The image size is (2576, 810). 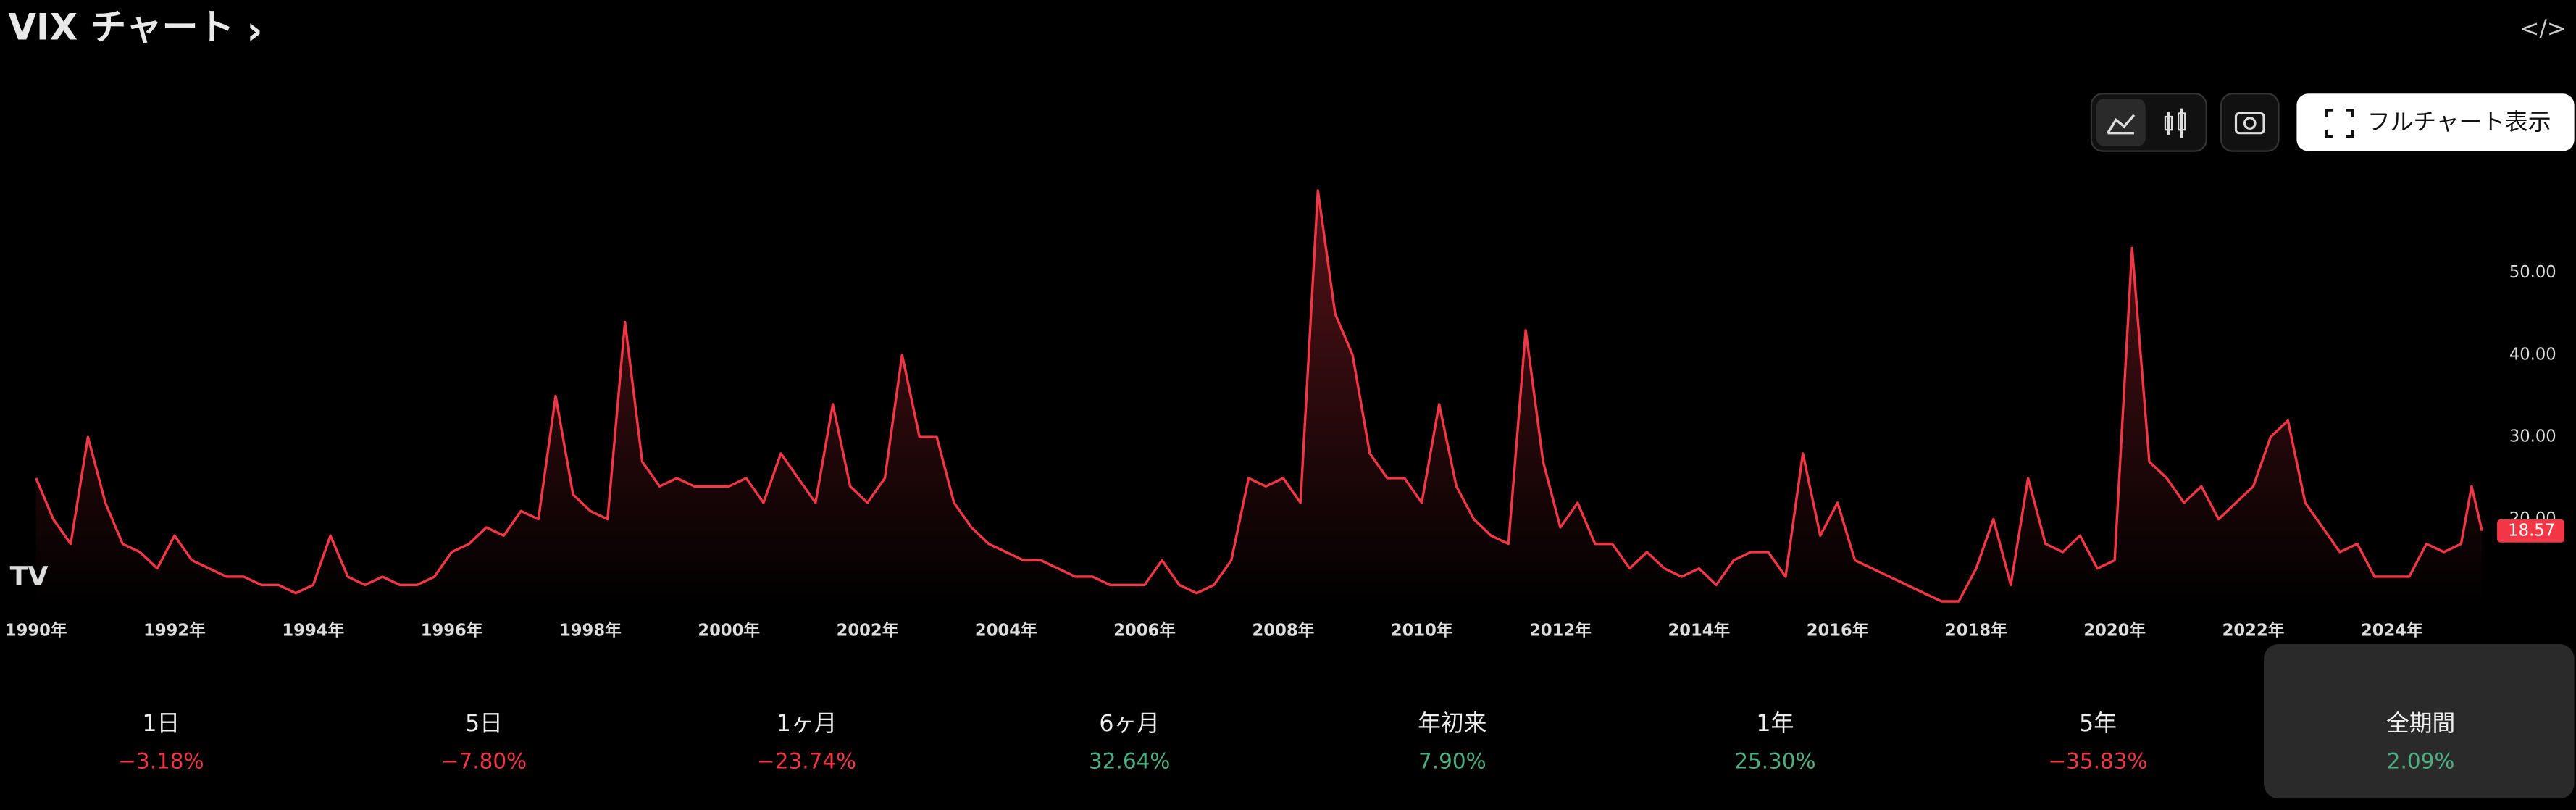 I want to click on last-value-label: 18.57, so click(x=2531, y=530).